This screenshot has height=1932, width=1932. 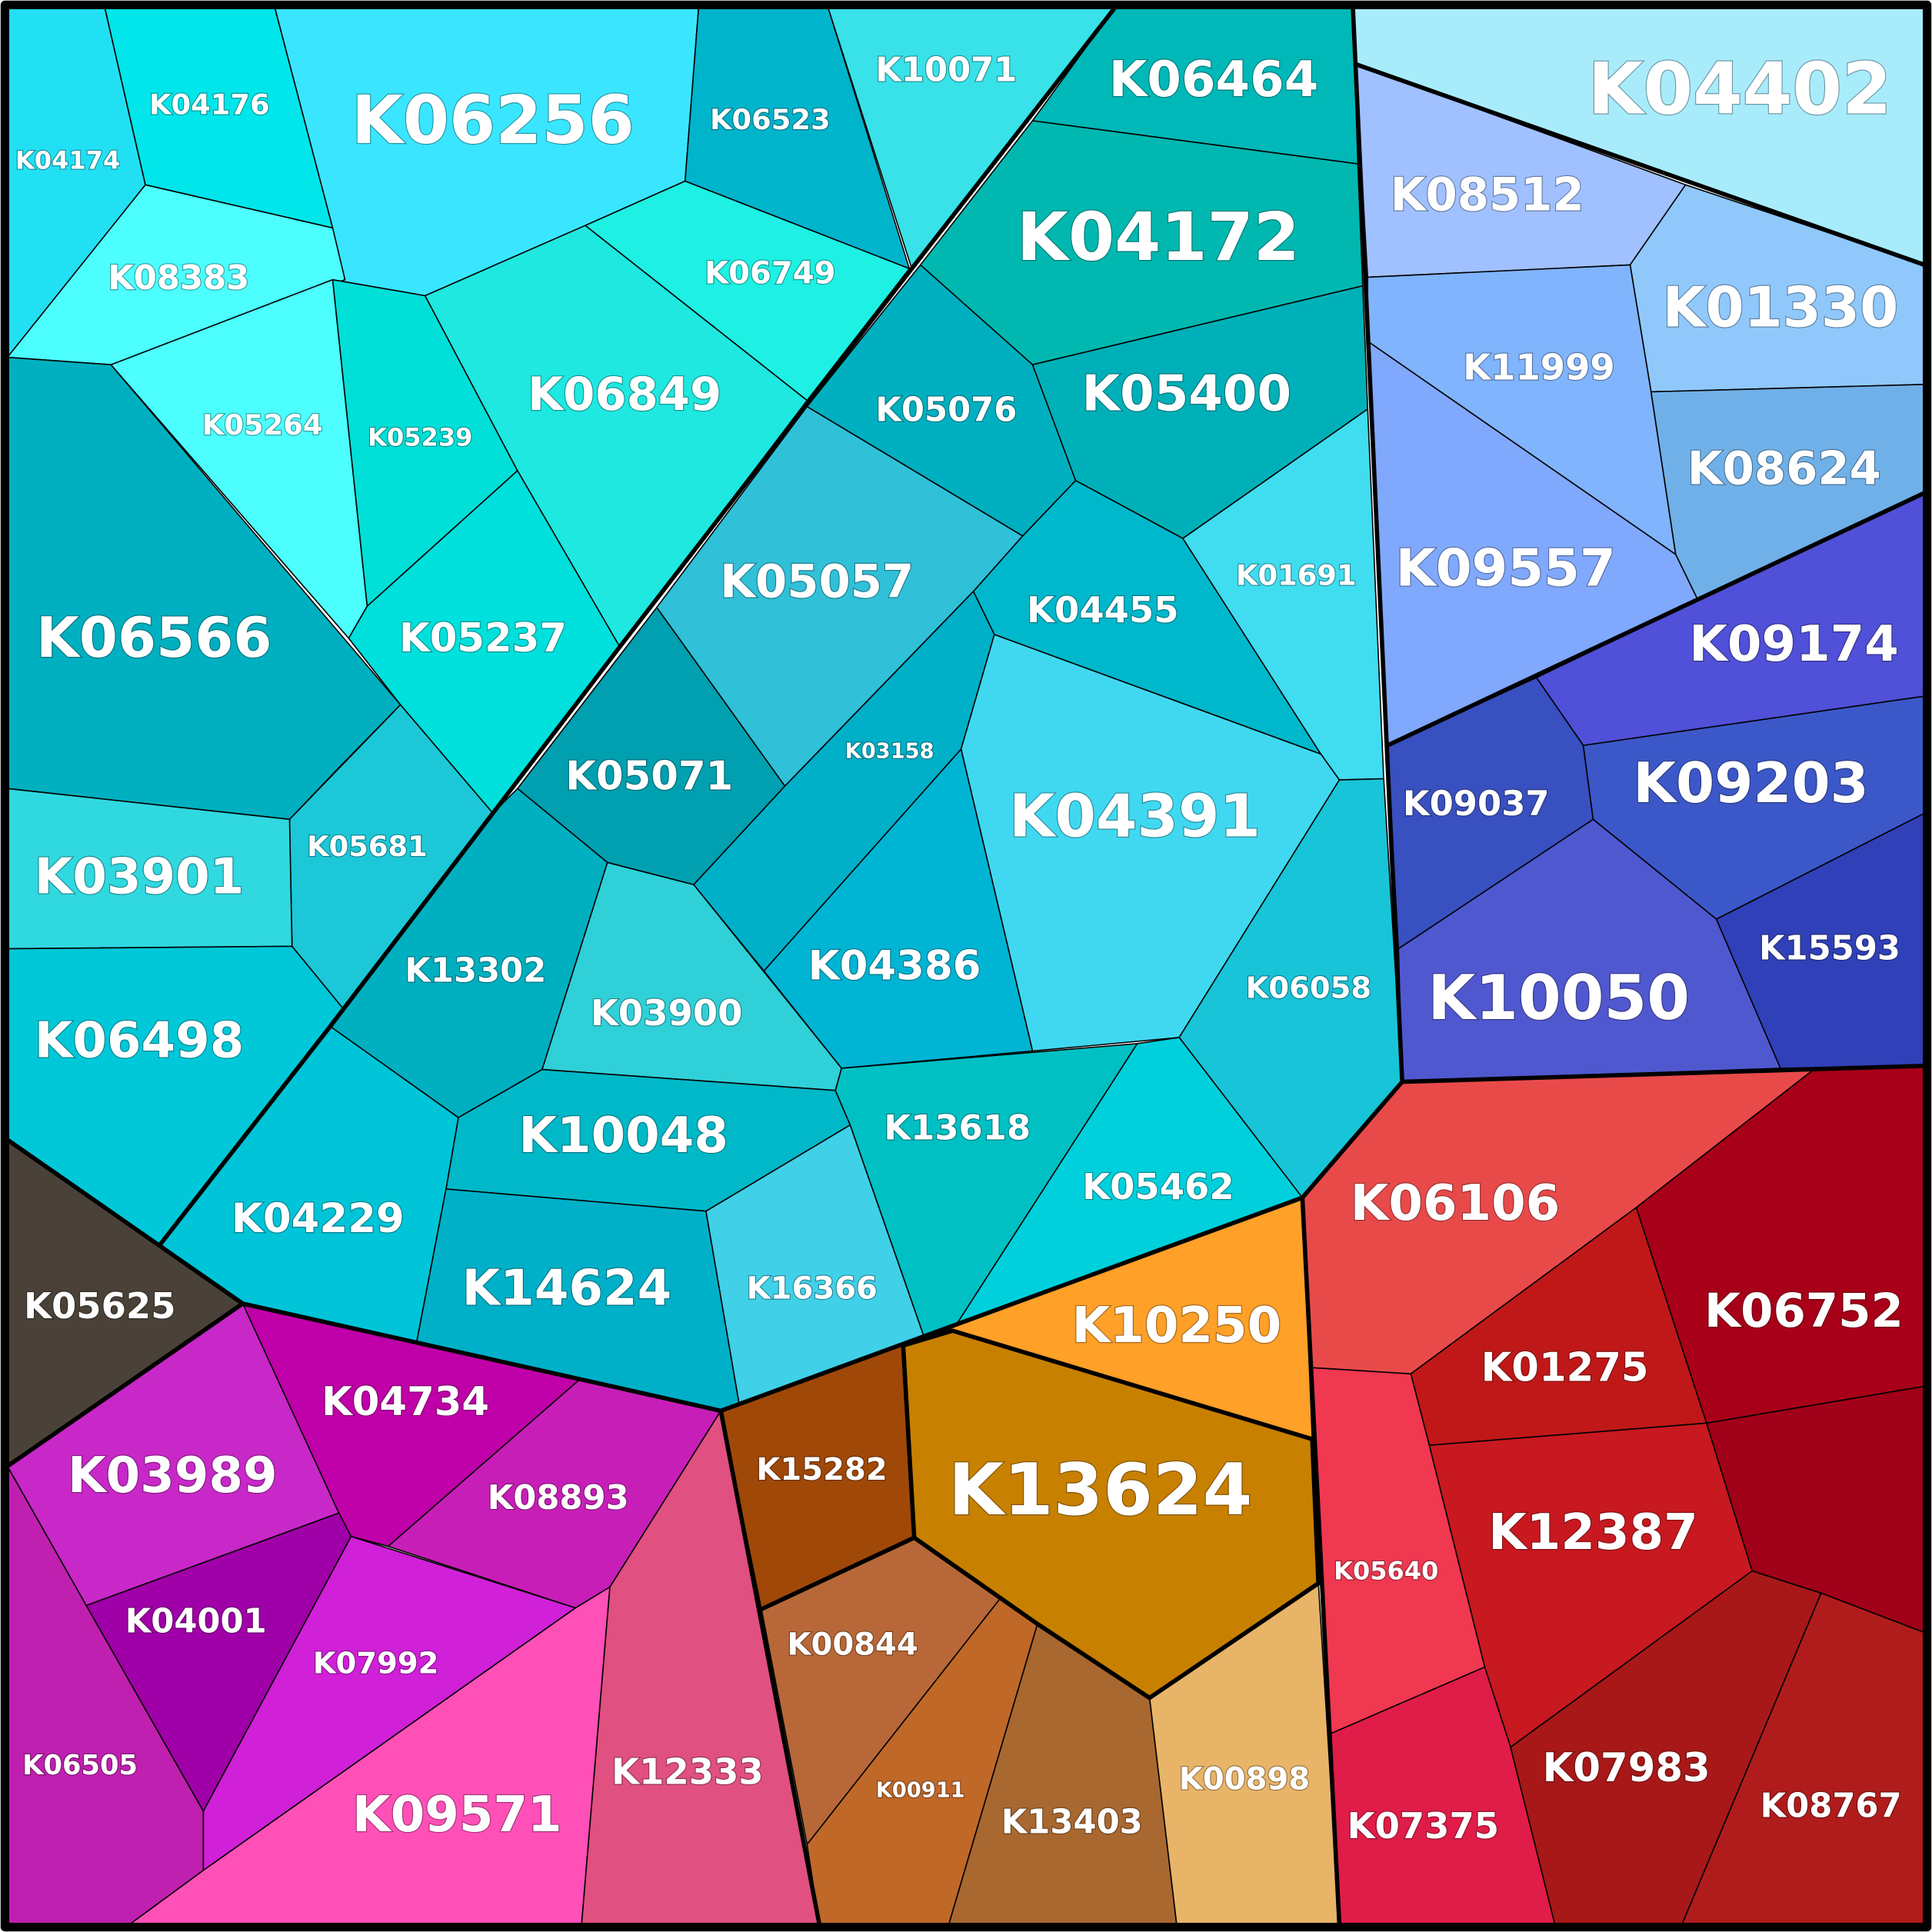 What do you see at coordinates (67, 160) in the screenshot?
I see `cell-label: K04174` at bounding box center [67, 160].